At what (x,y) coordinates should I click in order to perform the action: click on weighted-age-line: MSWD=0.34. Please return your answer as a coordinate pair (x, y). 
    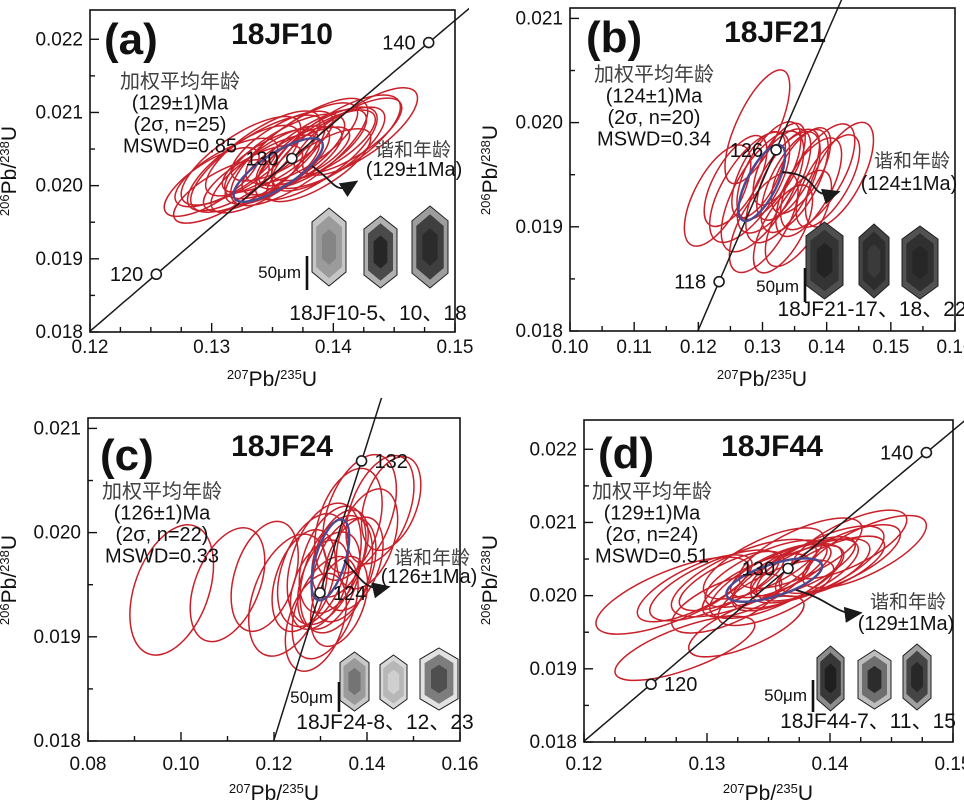
    Looking at the image, I should click on (654, 140).